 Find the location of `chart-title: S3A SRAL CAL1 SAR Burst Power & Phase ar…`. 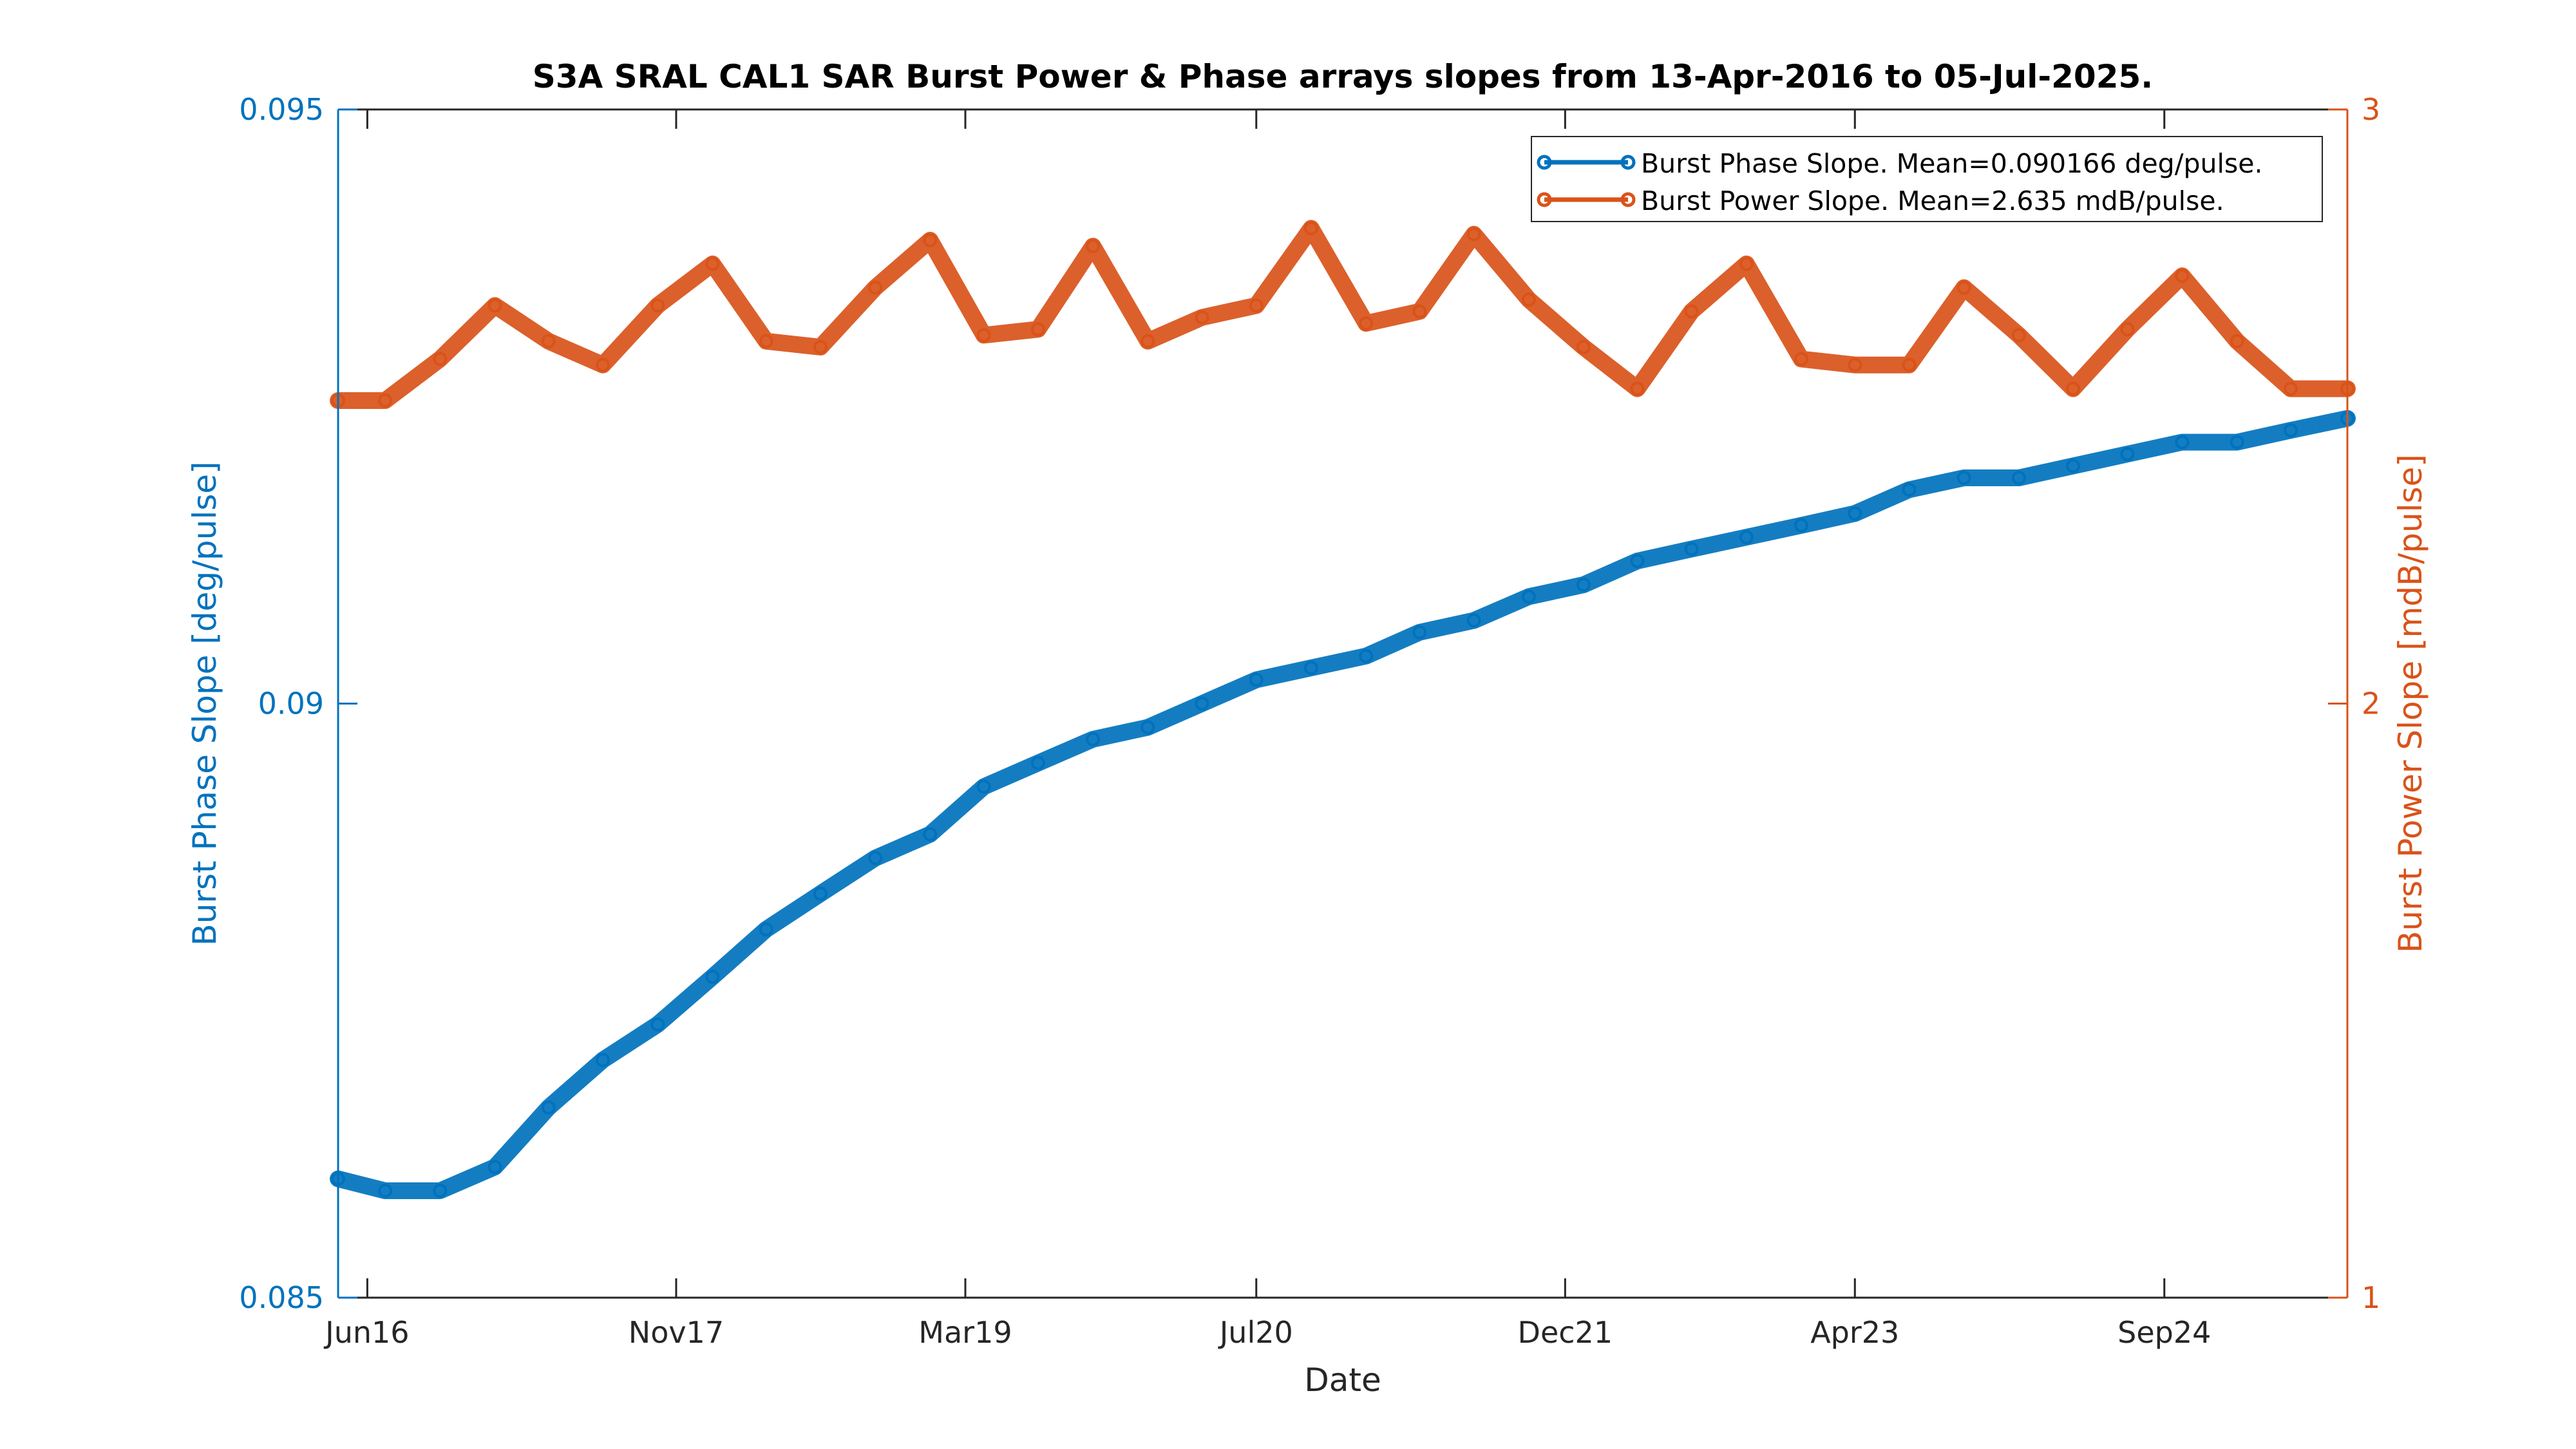

chart-title: S3A SRAL CAL1 SAR Burst Power & Phase ar… is located at coordinates (1343, 76).